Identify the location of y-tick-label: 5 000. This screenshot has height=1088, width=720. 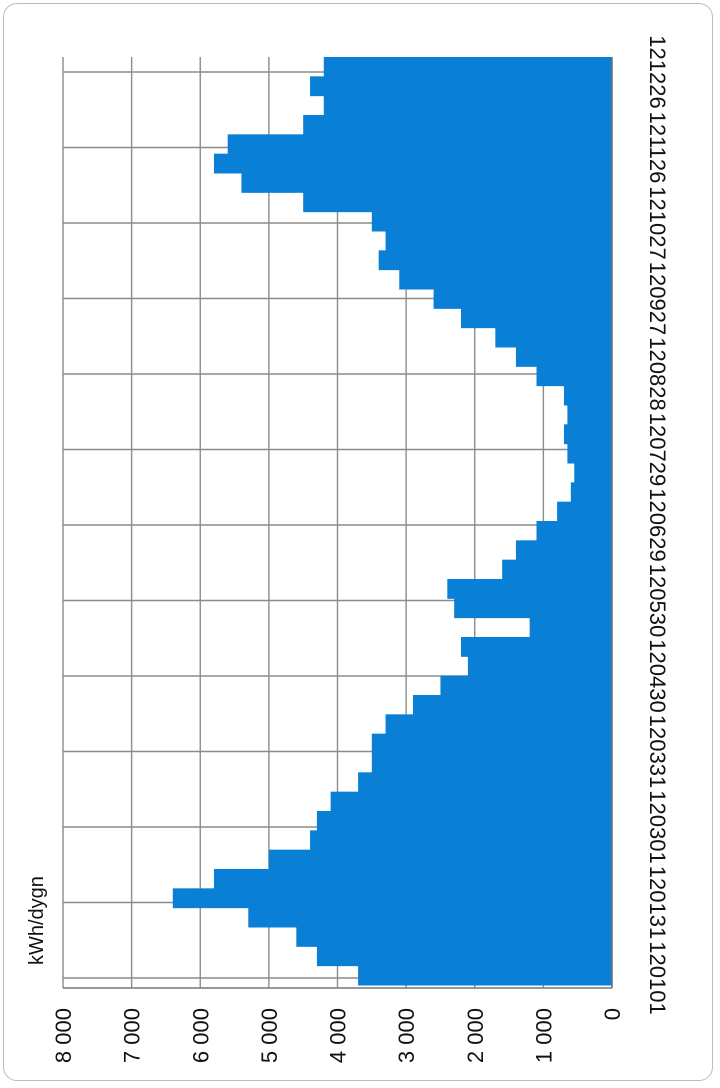
(269, 1035).